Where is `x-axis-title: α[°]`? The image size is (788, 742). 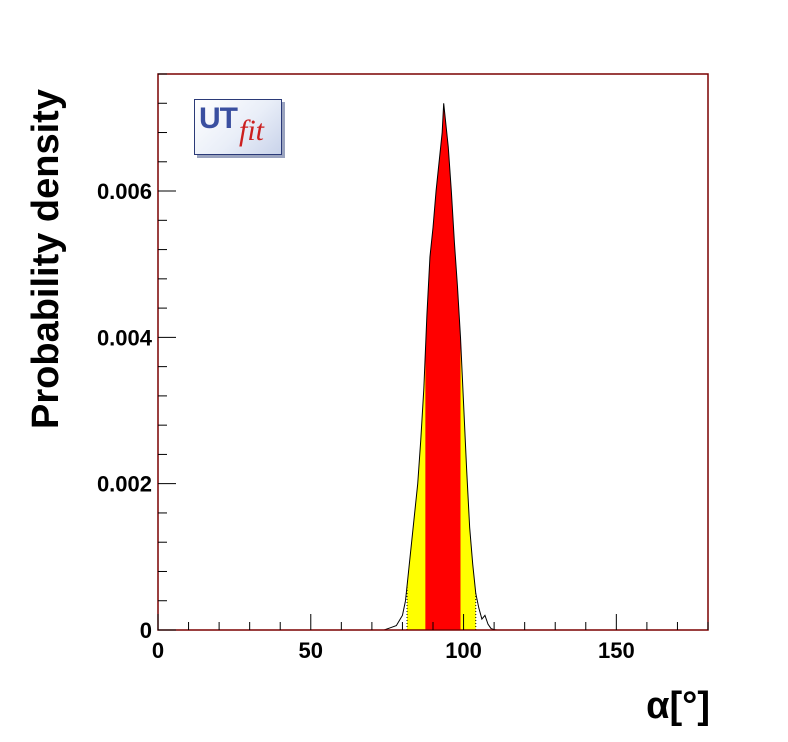 x-axis-title: α[°] is located at coordinates (678, 706).